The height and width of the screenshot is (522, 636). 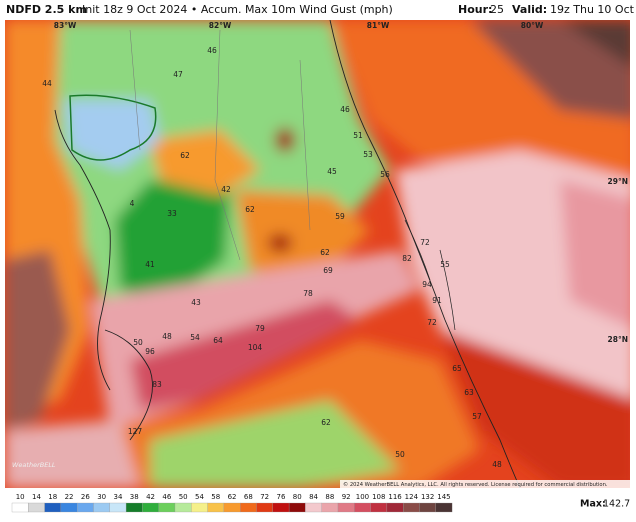 I want to click on point-value: 78, so click(x=308, y=293).